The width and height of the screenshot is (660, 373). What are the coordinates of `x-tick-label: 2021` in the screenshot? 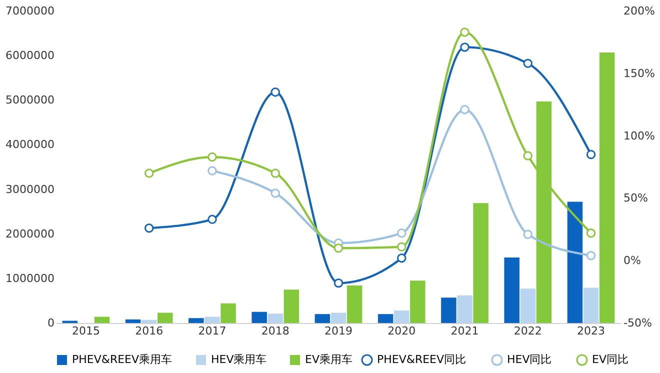 It's located at (464, 331).